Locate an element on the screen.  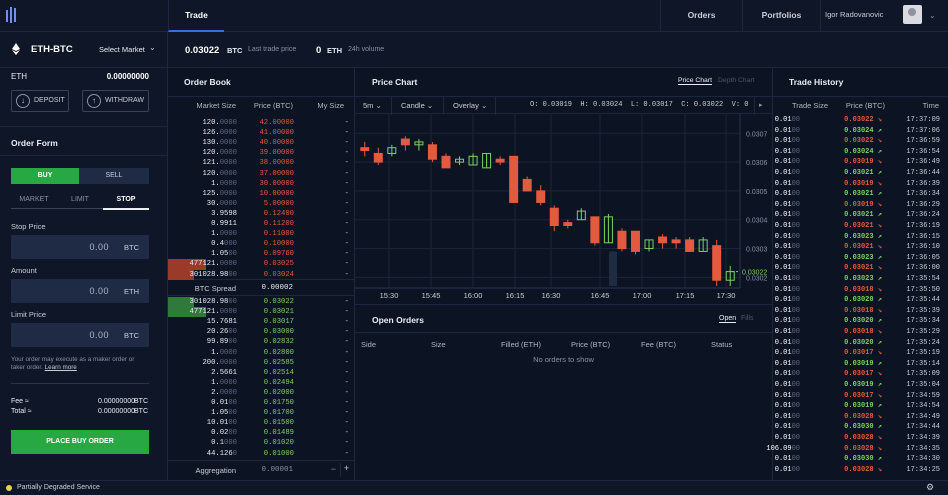
bid-row: 2.0000 0.02000 - is located at coordinates (261, 393).